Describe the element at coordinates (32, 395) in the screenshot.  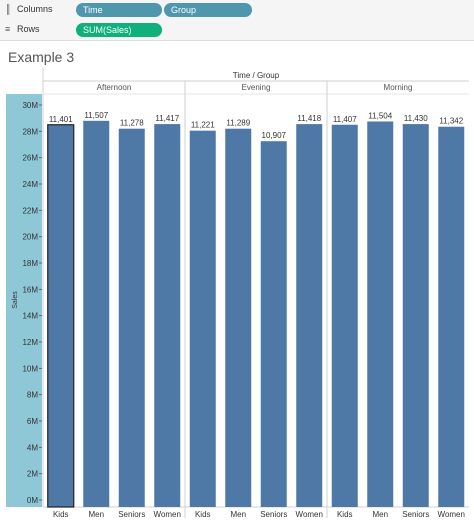
I see `y-tick-label: 8M` at that location.